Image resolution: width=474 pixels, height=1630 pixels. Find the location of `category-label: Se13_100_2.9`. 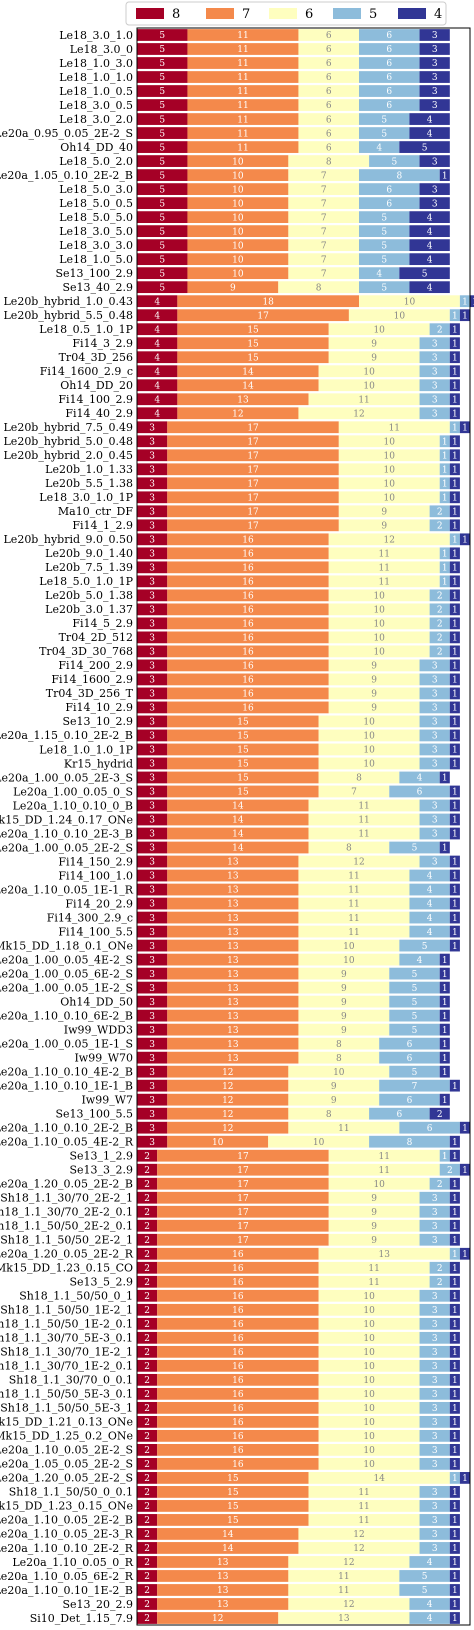

category-label: Se13_100_2.9 is located at coordinates (94, 273).